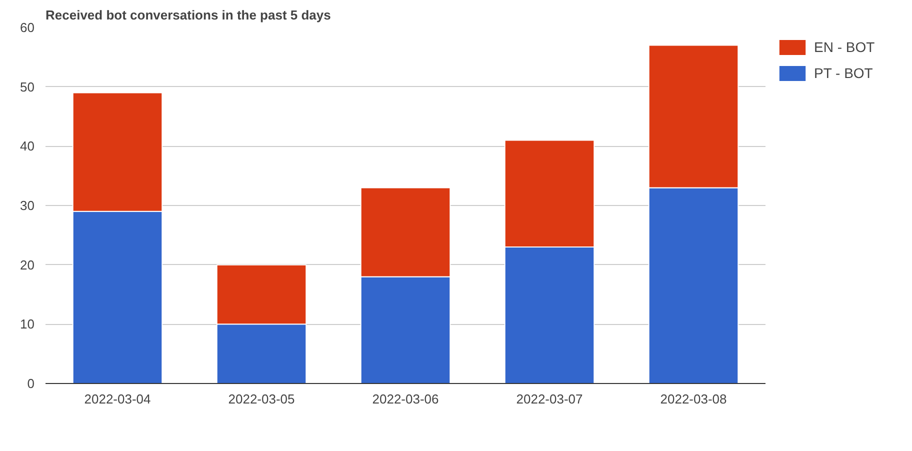 The width and height of the screenshot is (912, 451). What do you see at coordinates (27, 324) in the screenshot?
I see `y-tick-label: 10` at bounding box center [27, 324].